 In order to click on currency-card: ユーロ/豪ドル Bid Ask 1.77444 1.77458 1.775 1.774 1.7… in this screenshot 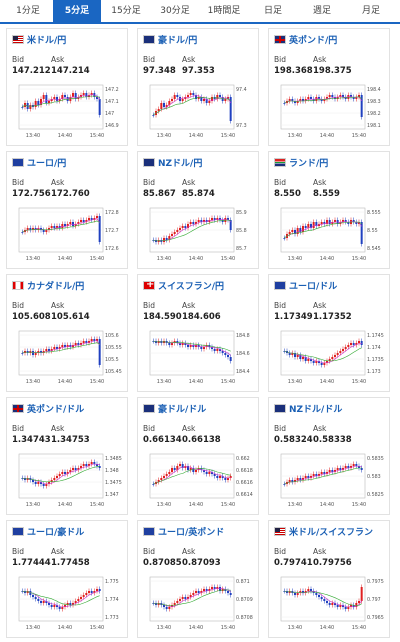, I will do `click(67, 579)`.